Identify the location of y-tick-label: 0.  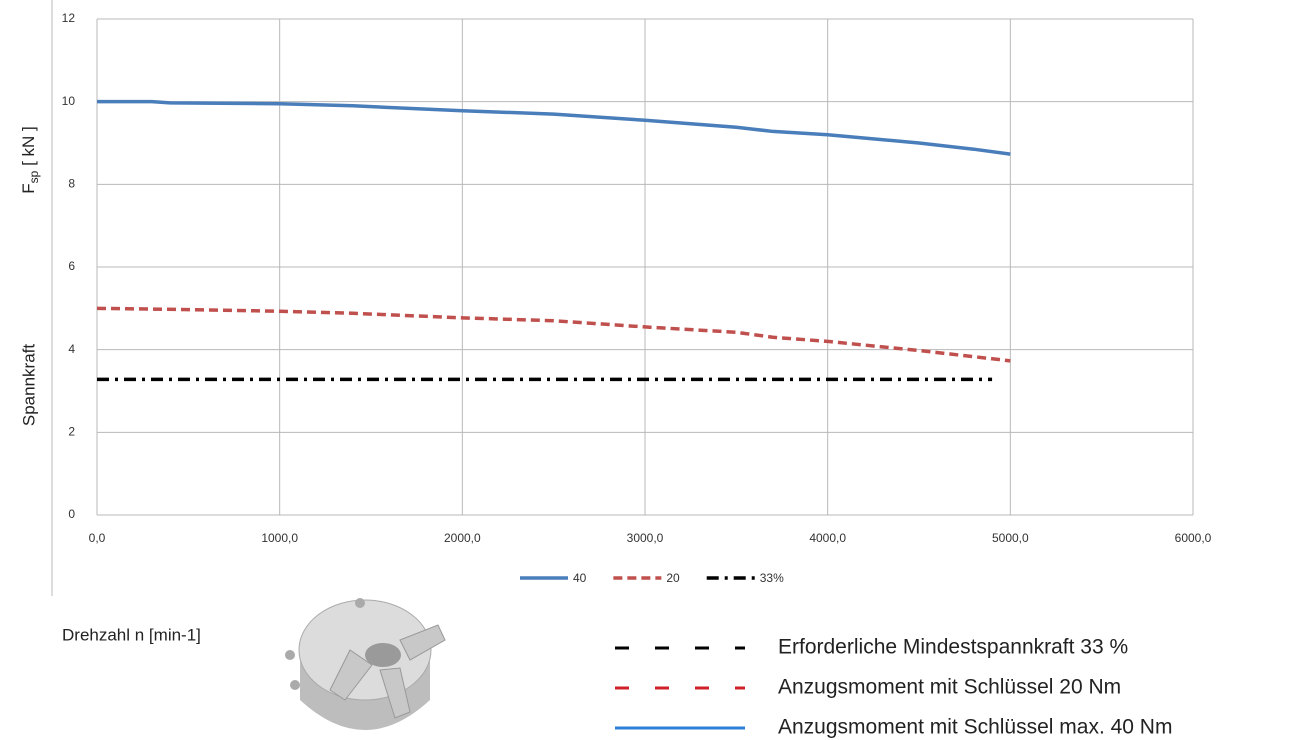
(71, 514).